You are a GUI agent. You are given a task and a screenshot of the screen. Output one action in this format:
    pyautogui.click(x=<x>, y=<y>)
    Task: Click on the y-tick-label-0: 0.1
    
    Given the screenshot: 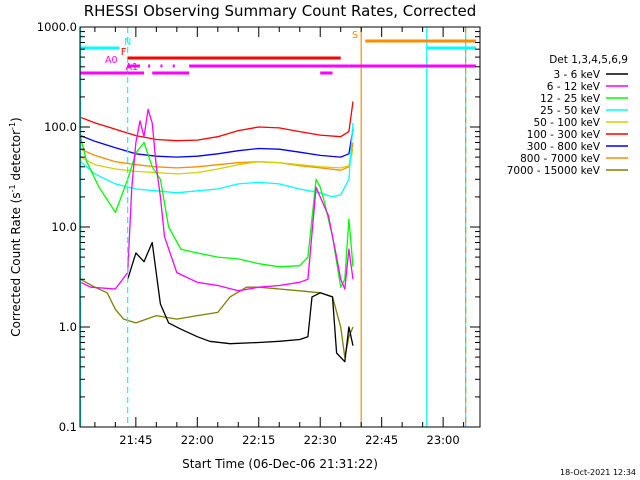 What is the action you would take?
    pyautogui.click(x=68, y=427)
    